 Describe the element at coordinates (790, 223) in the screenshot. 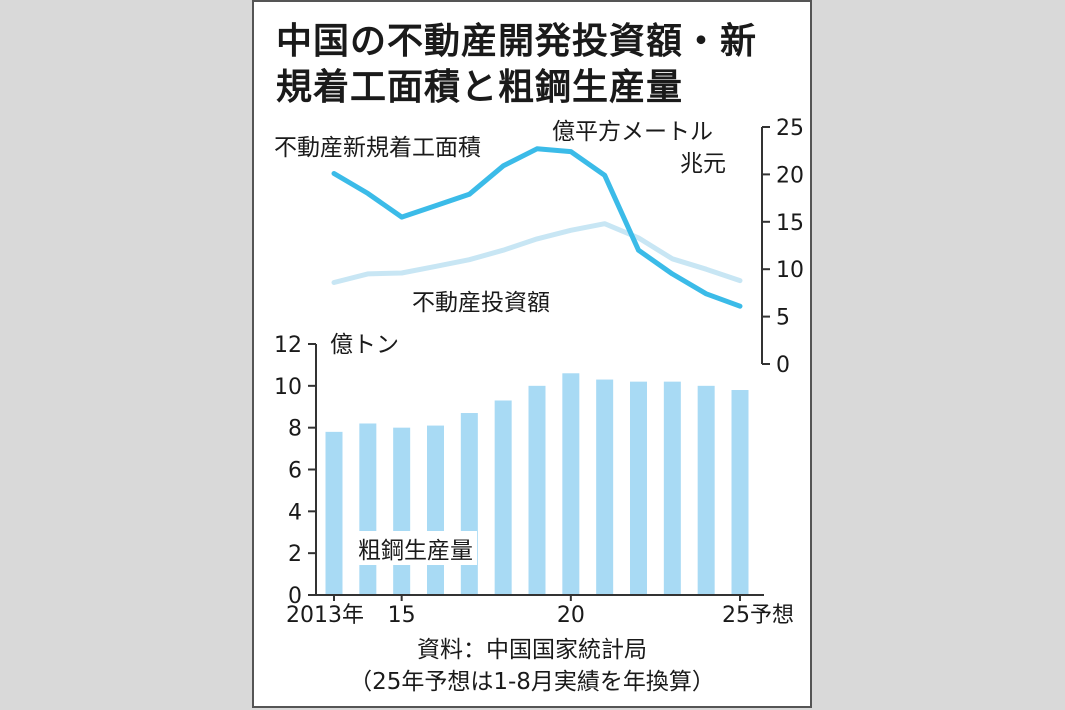

I see `line-y-tick-label: 15` at that location.